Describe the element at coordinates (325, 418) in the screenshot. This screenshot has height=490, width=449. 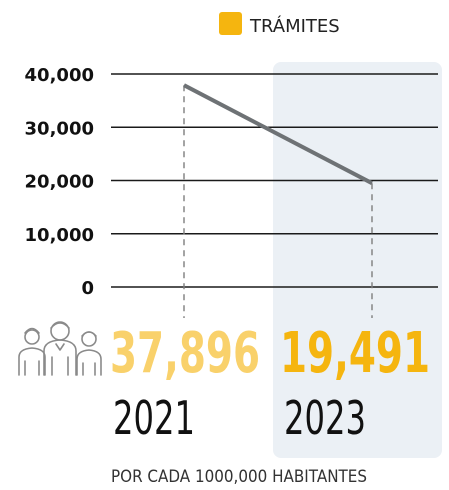
I see `x-label-2023: 2023` at that location.